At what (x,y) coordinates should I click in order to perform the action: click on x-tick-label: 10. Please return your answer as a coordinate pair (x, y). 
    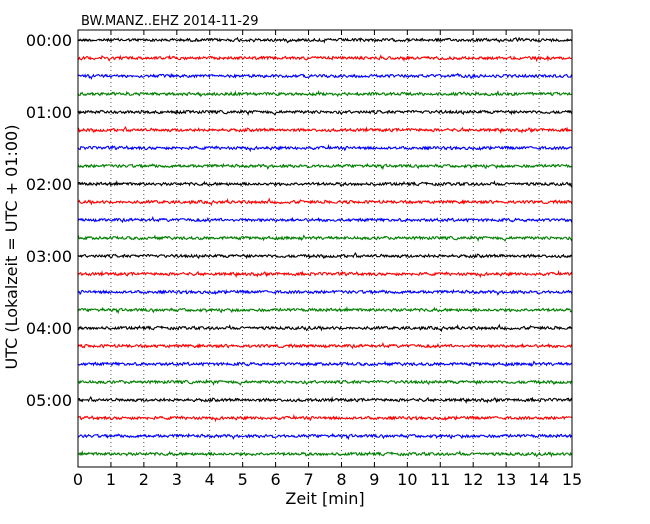
    Looking at the image, I should click on (407, 479).